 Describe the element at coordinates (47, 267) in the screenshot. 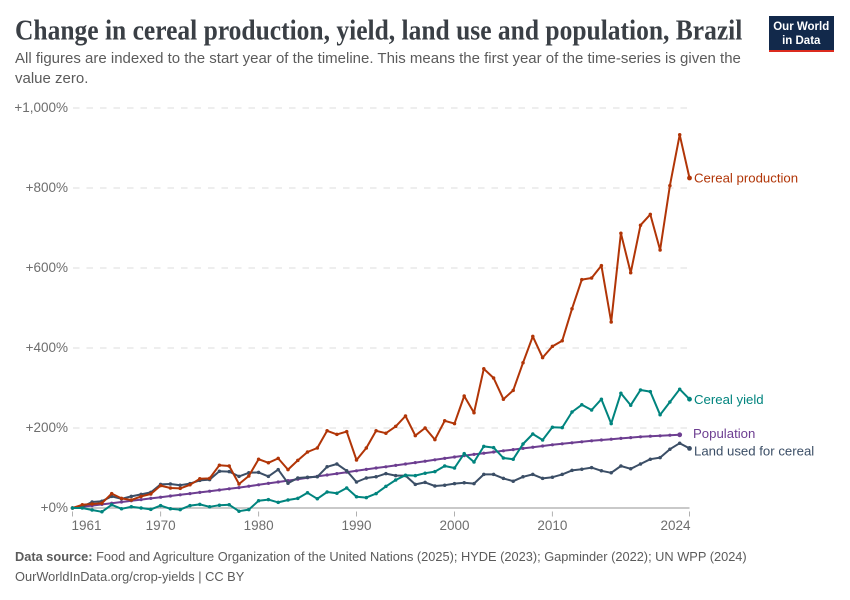

I see `svg-text: +600%` at that location.